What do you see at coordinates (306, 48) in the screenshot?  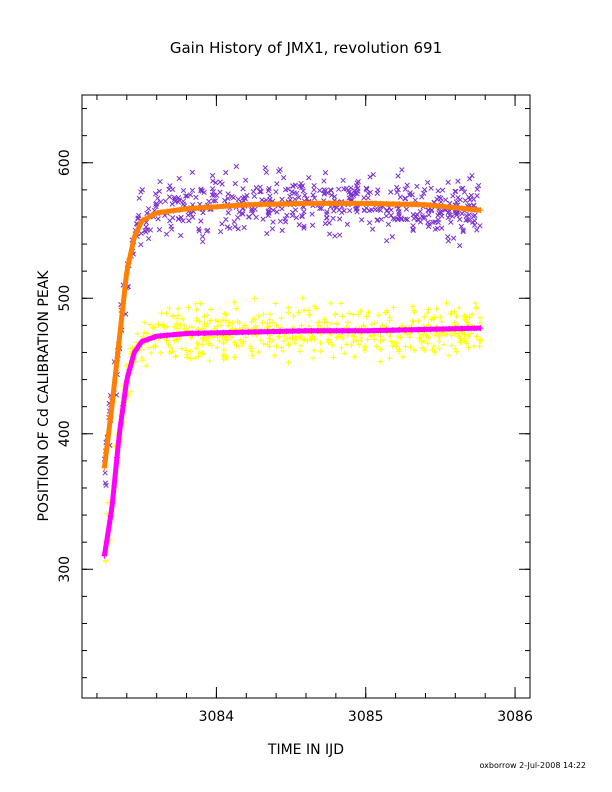 I see `chart-title: Gain History of JMX1, revolution 691` at bounding box center [306, 48].